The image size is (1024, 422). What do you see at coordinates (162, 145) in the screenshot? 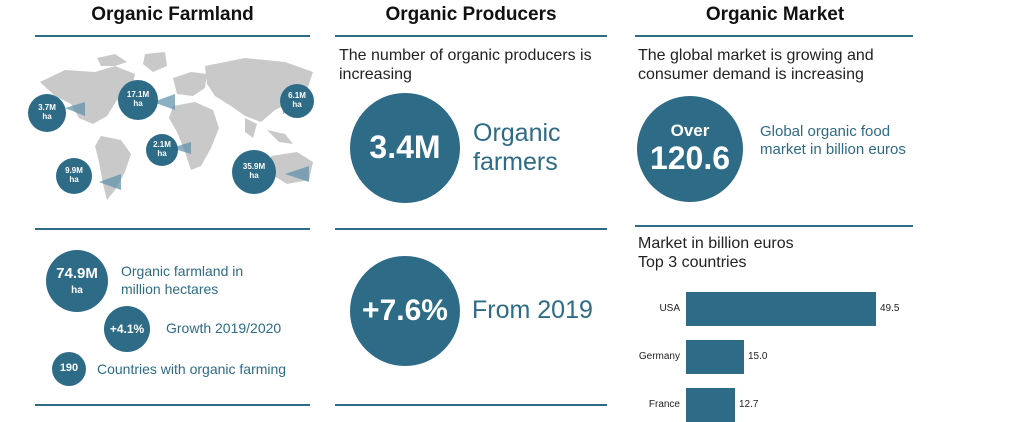
I see `region-value: 2.1M` at bounding box center [162, 145].